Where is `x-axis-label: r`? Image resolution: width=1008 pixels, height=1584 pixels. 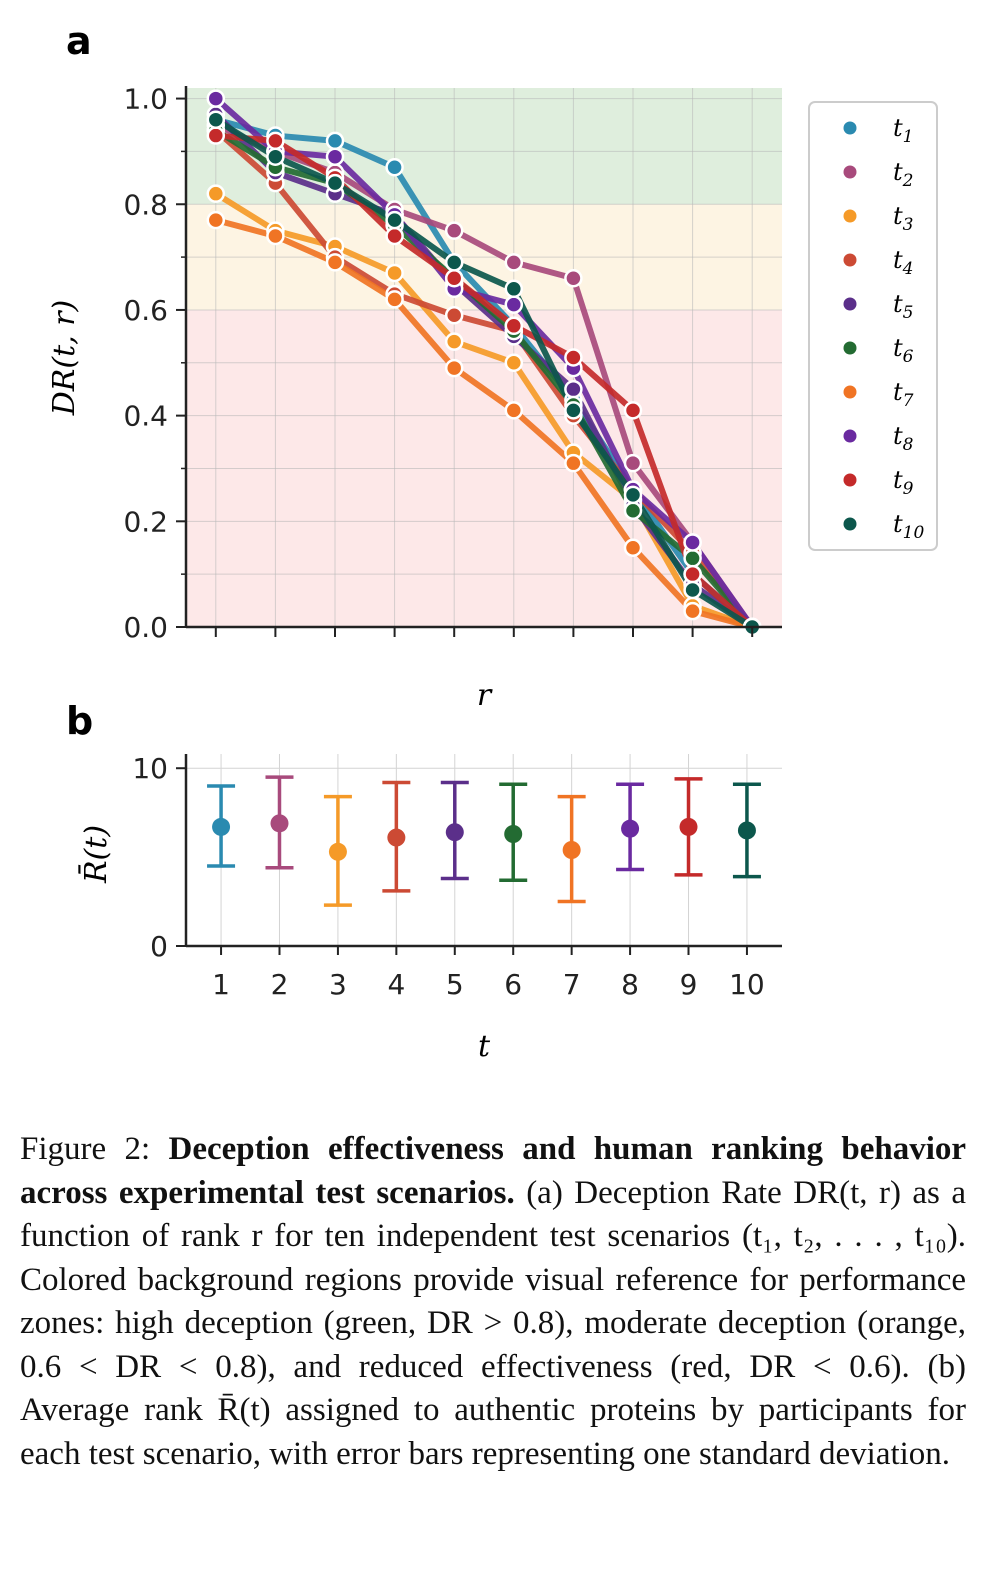 x-axis-label: r is located at coordinates (485, 695).